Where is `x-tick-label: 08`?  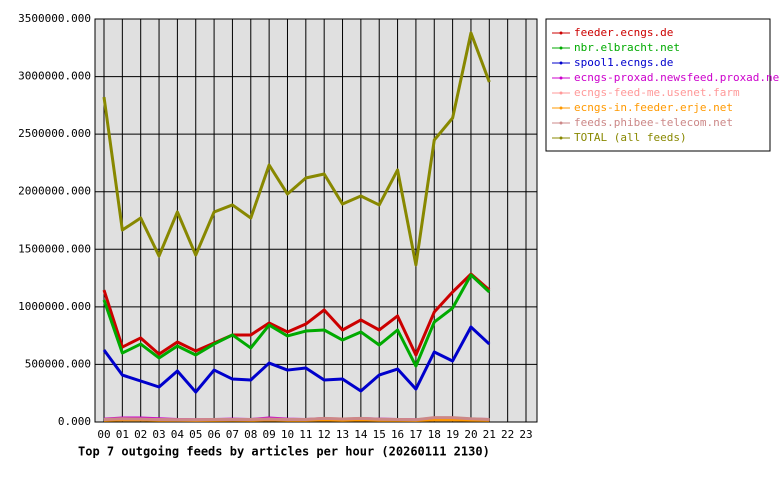 x-tick-label: 08 is located at coordinates (250, 434).